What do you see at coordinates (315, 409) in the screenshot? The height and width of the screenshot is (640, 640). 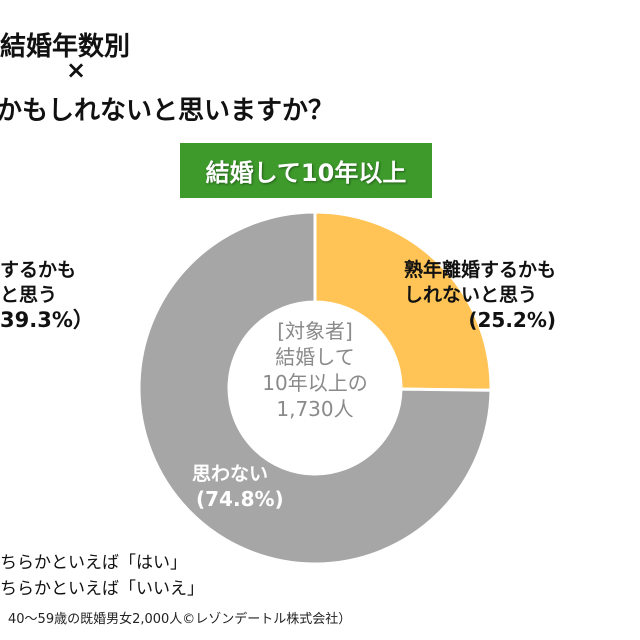 I see `center-line: 1,730人` at bounding box center [315, 409].